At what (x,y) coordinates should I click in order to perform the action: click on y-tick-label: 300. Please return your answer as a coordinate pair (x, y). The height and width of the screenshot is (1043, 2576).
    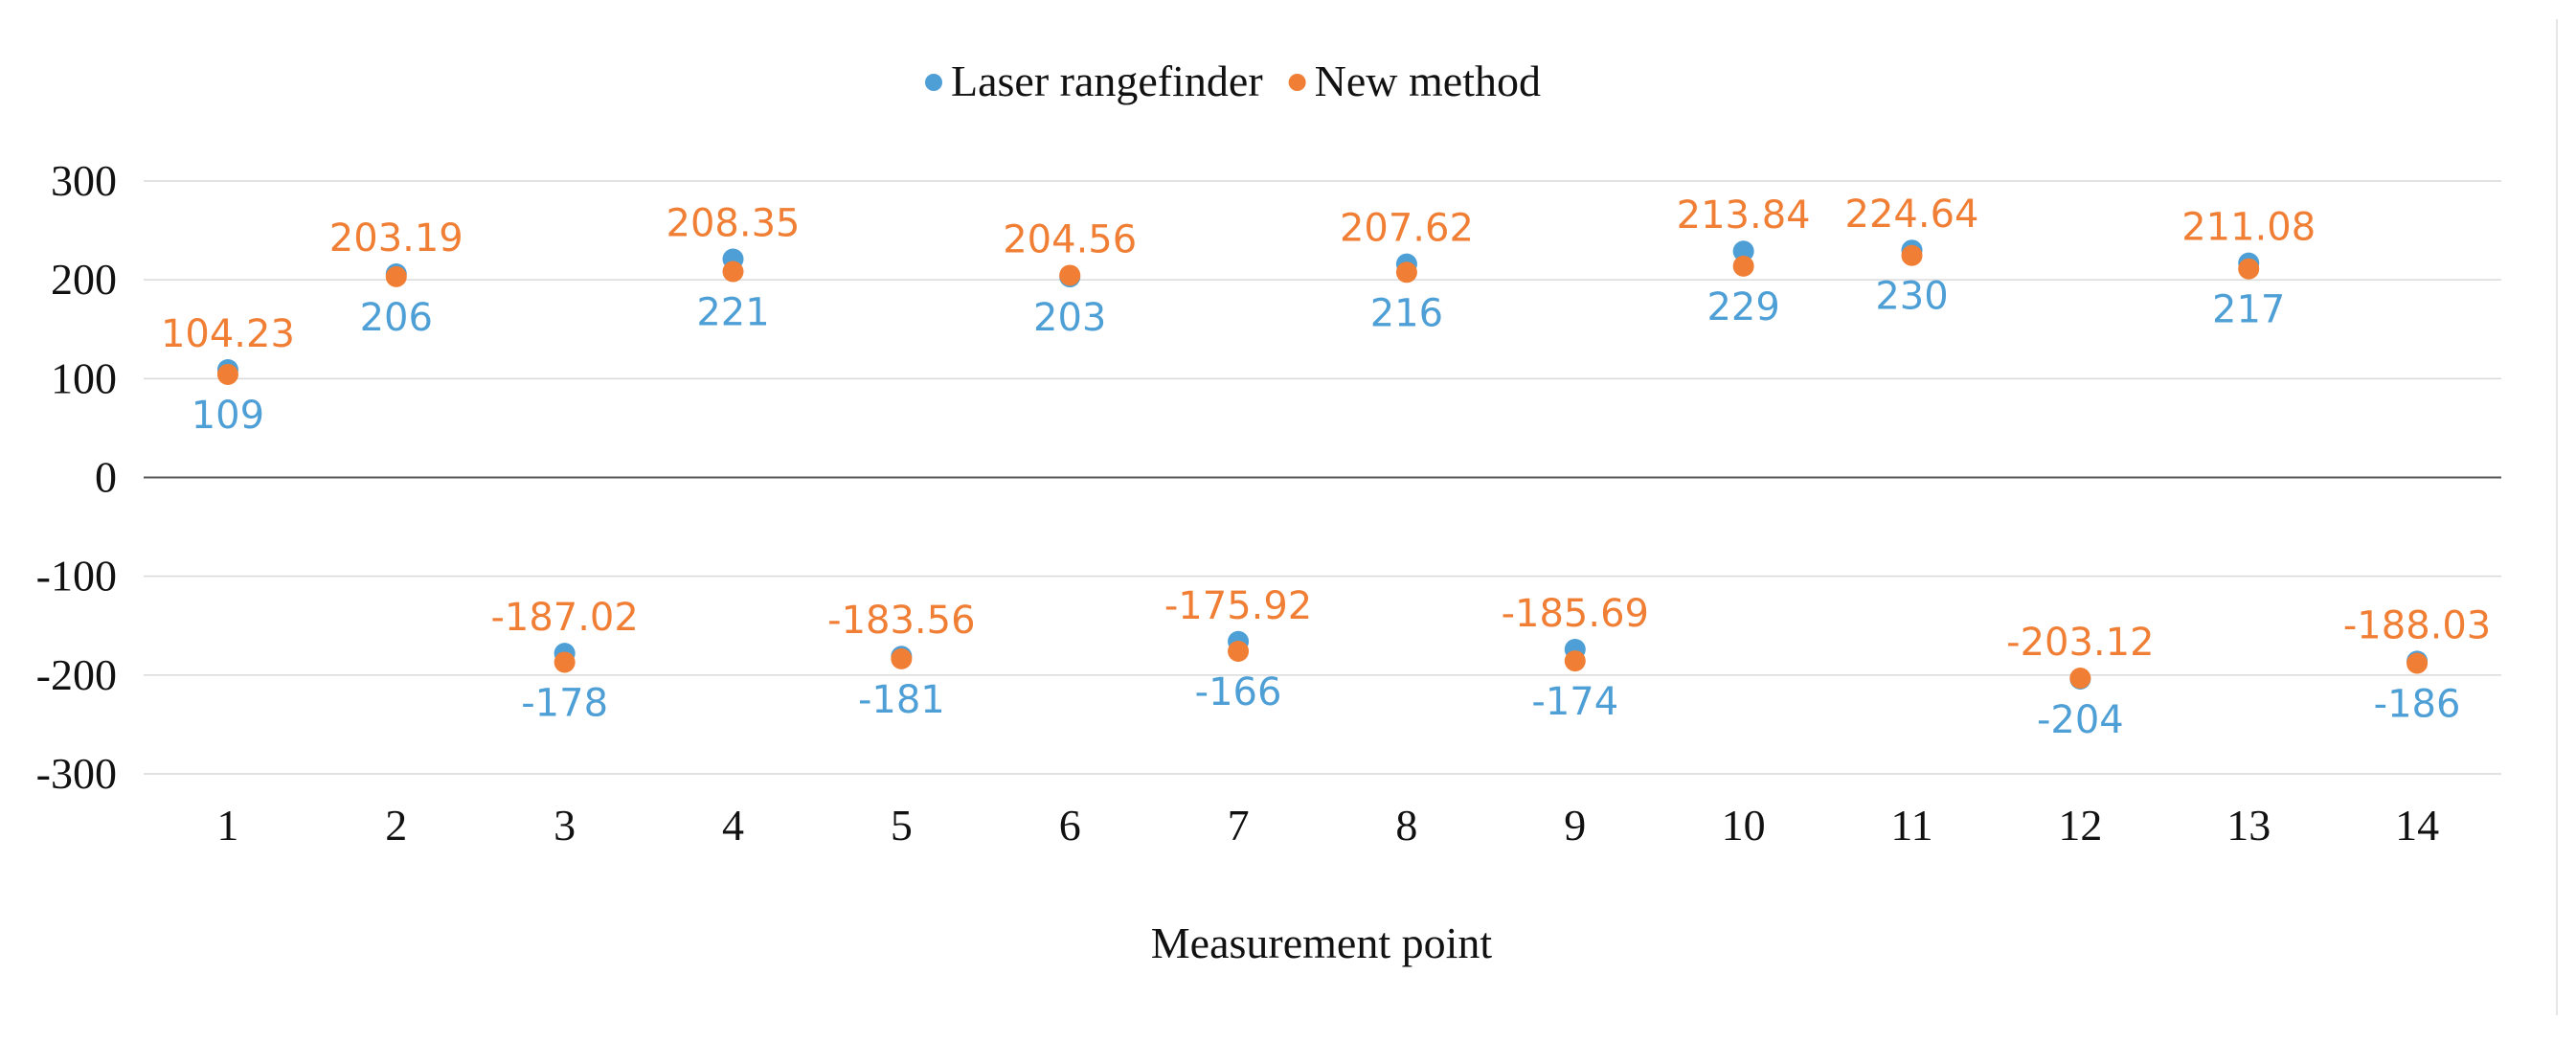
    Looking at the image, I should click on (84, 180).